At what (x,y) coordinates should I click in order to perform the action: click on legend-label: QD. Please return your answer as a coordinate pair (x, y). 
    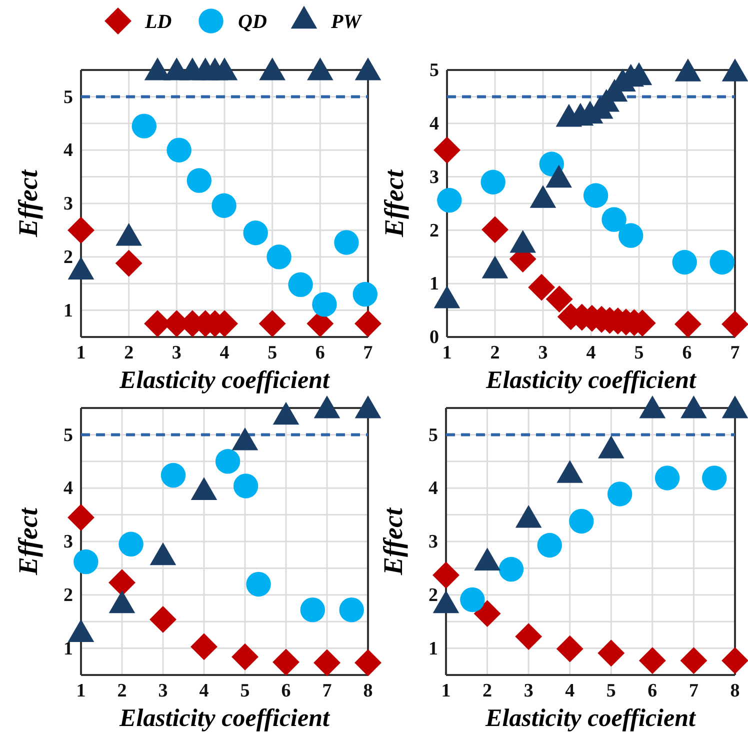
    Looking at the image, I should click on (252, 22).